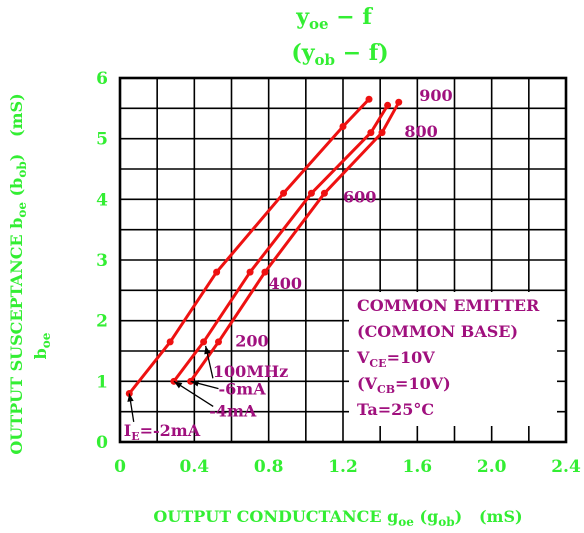  I want to click on y-tick-label: 1, so click(102, 382).